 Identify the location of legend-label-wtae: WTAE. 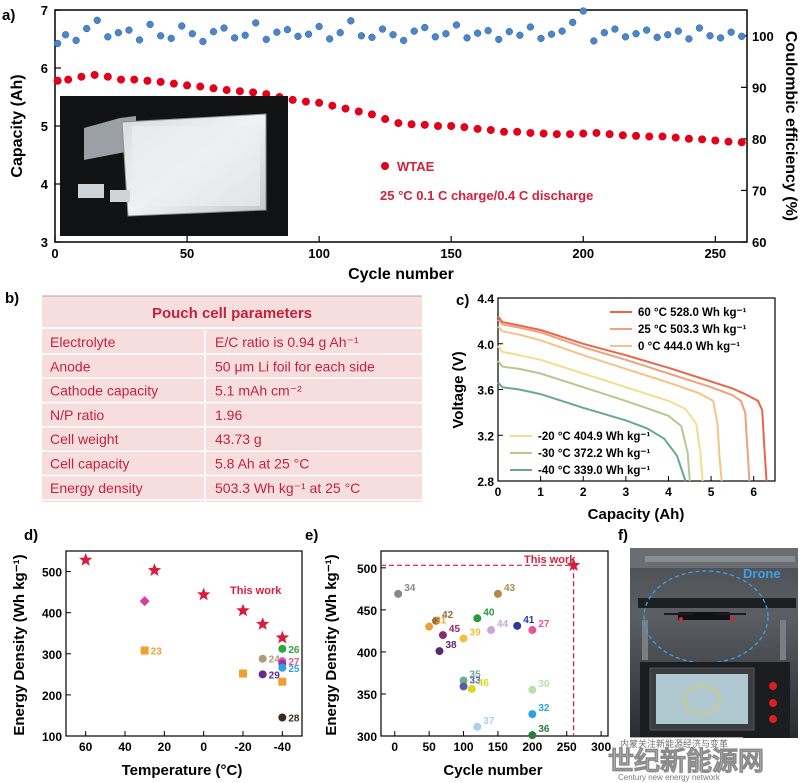
(416, 166).